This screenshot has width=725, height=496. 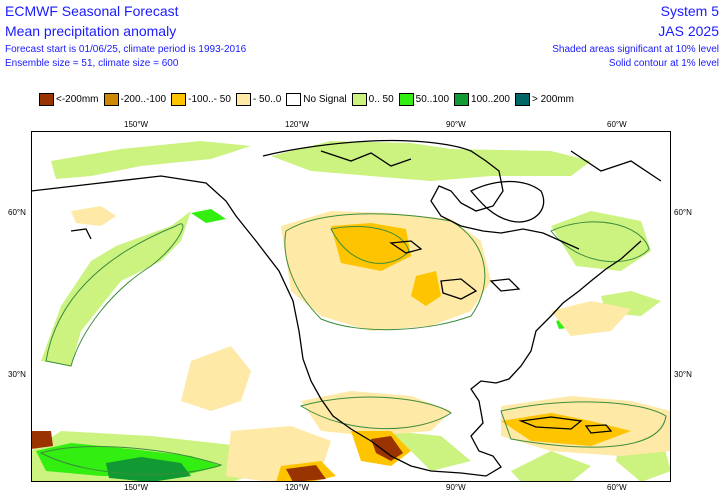 What do you see at coordinates (143, 99) in the screenshot?
I see `legend-label: -200..-100` at bounding box center [143, 99].